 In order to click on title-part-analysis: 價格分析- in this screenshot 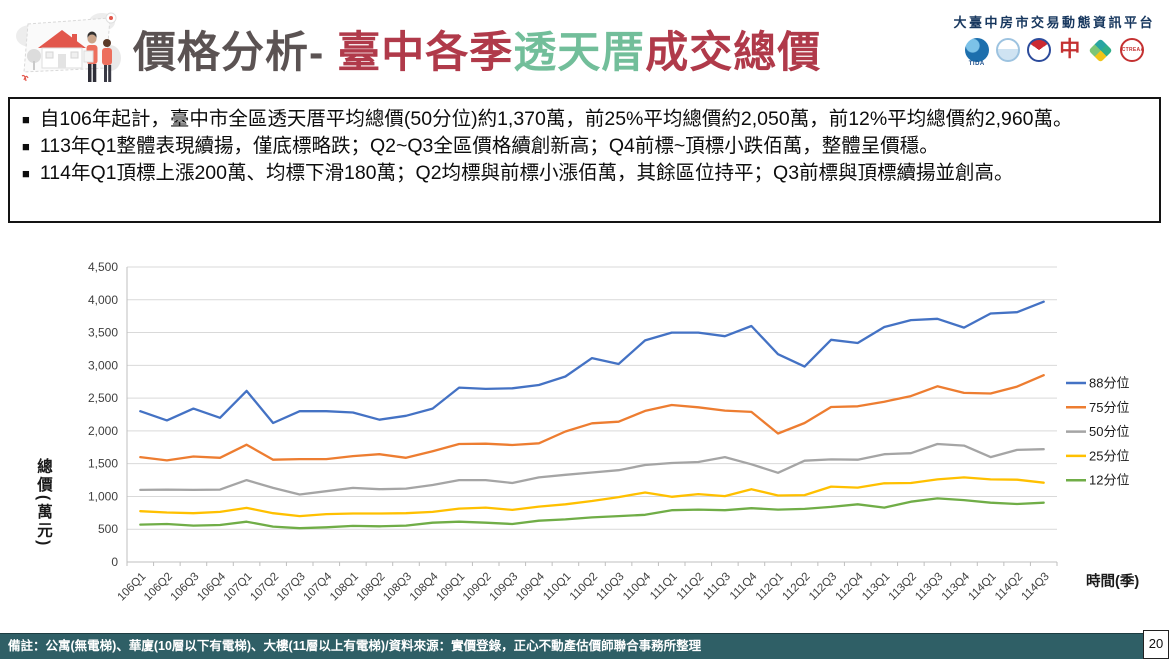, I will do `click(235, 53)`.